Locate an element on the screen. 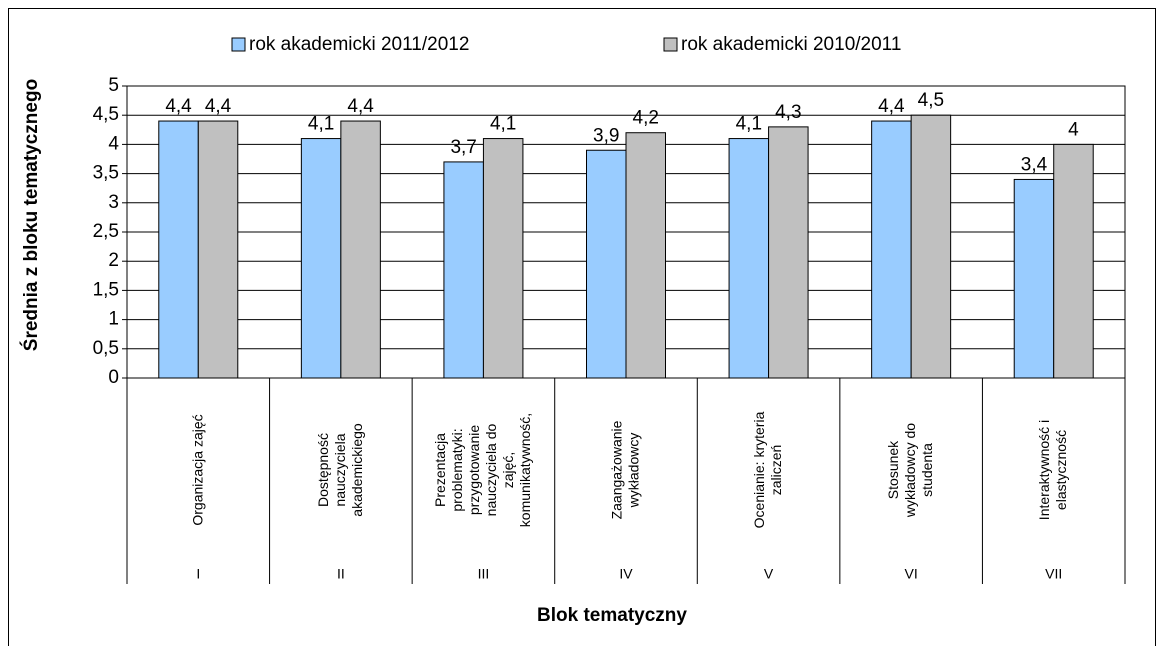 The width and height of the screenshot is (1164, 651). y-tick-label: 4 is located at coordinates (113, 143).